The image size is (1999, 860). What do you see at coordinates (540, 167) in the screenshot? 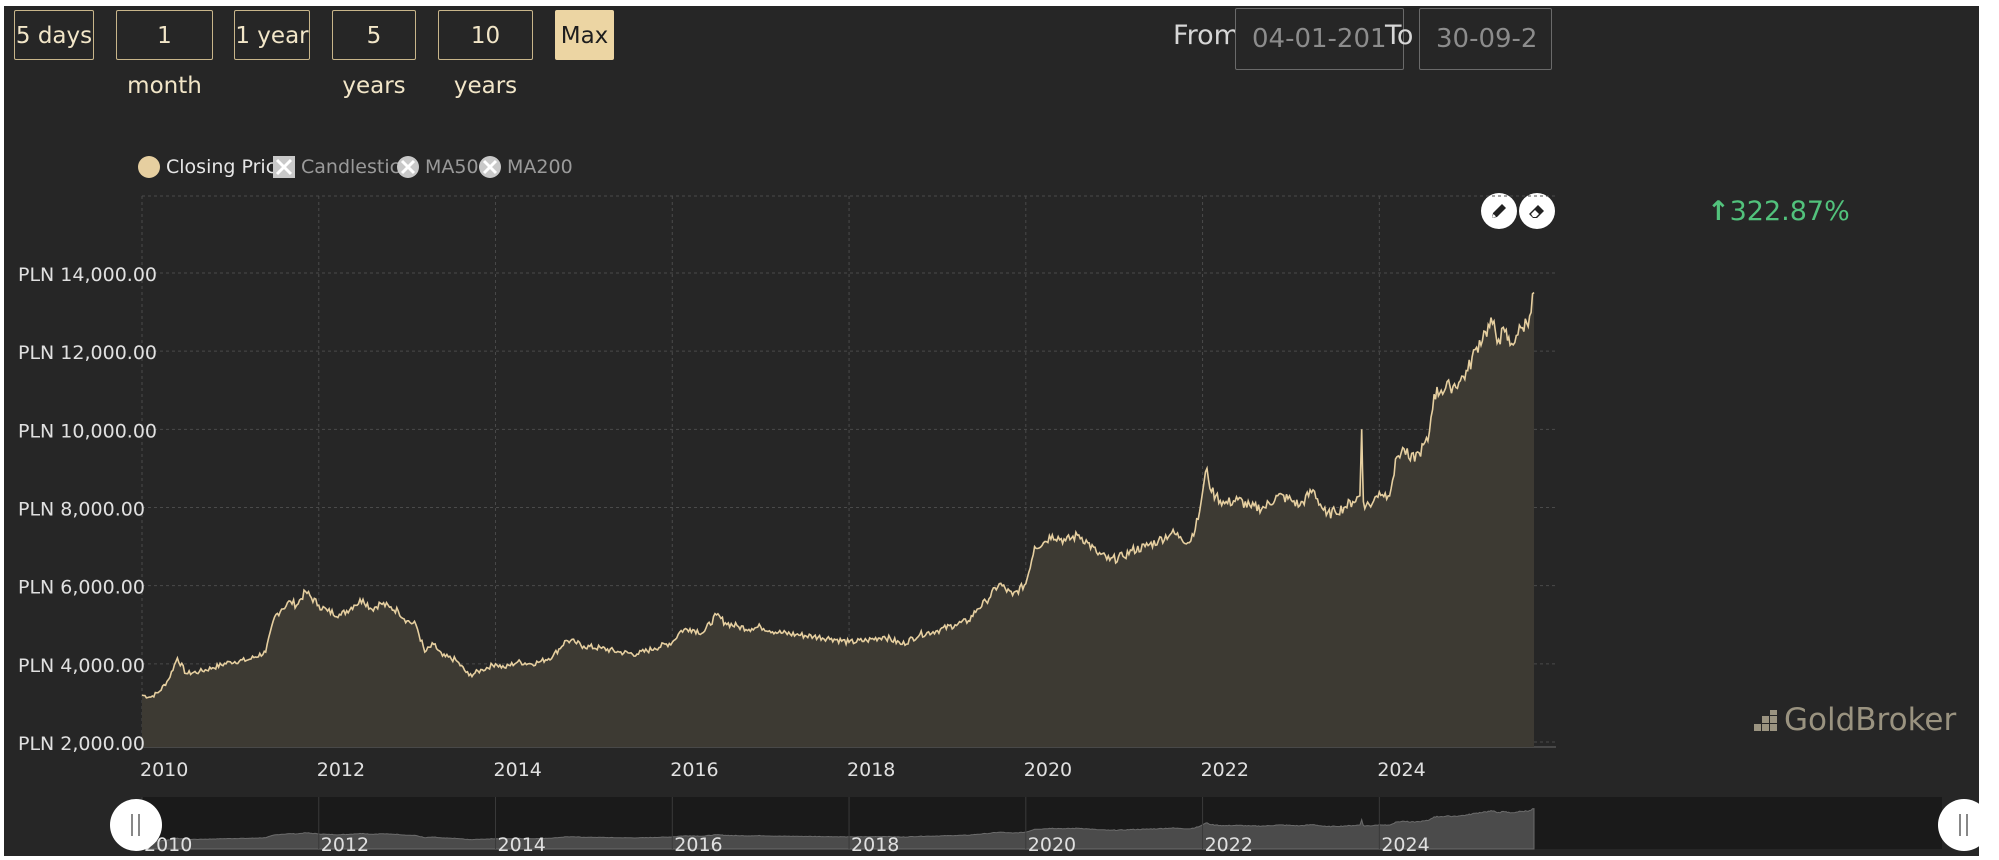
I see `legend-ma200-label: MA200` at bounding box center [540, 167].